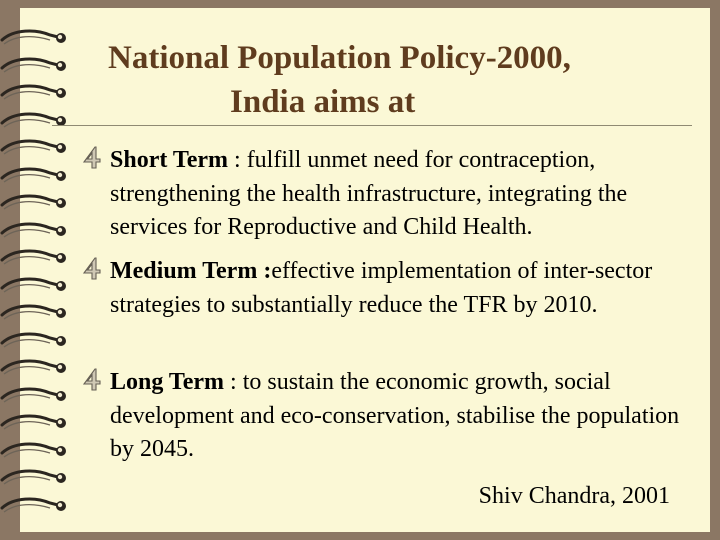 Image resolution: width=720 pixels, height=540 pixels. Describe the element at coordinates (574, 496) in the screenshot. I see `signature: Shiv Chandra, 2001` at that location.